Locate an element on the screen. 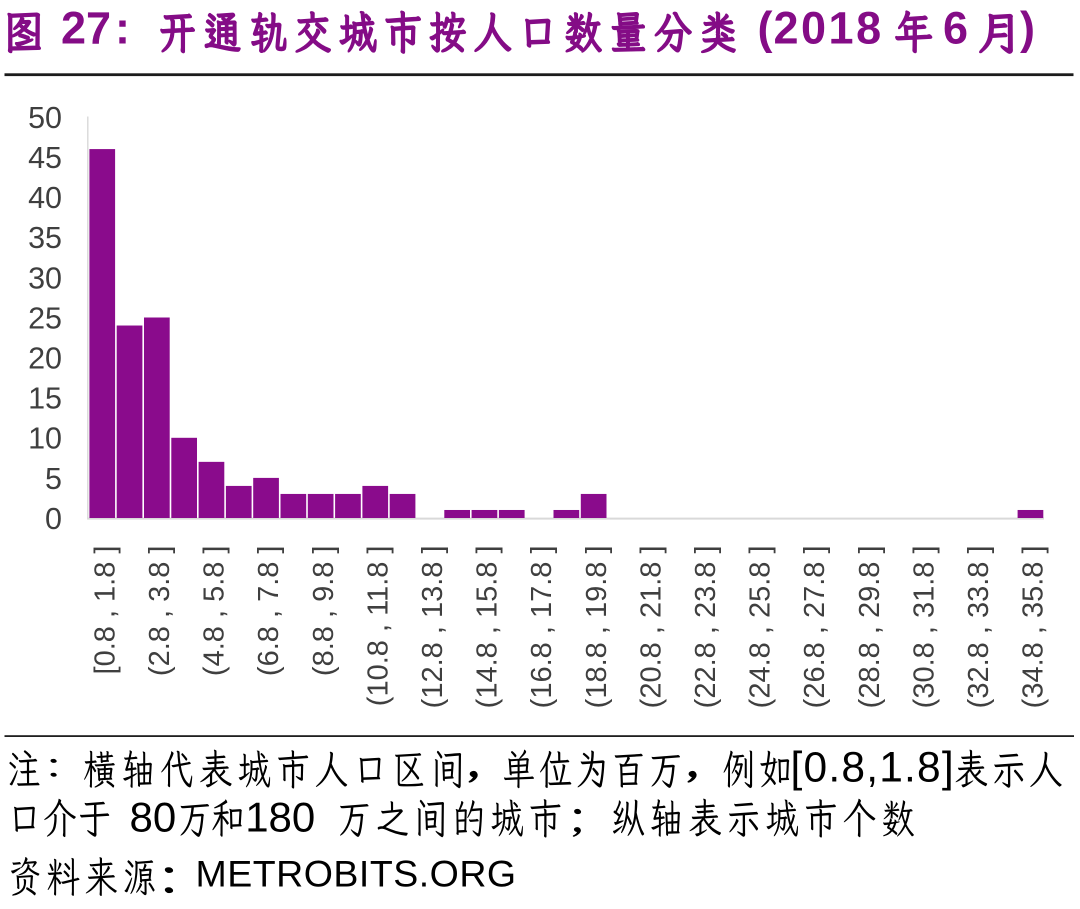  svg-text: 35 is located at coordinates (45, 238).